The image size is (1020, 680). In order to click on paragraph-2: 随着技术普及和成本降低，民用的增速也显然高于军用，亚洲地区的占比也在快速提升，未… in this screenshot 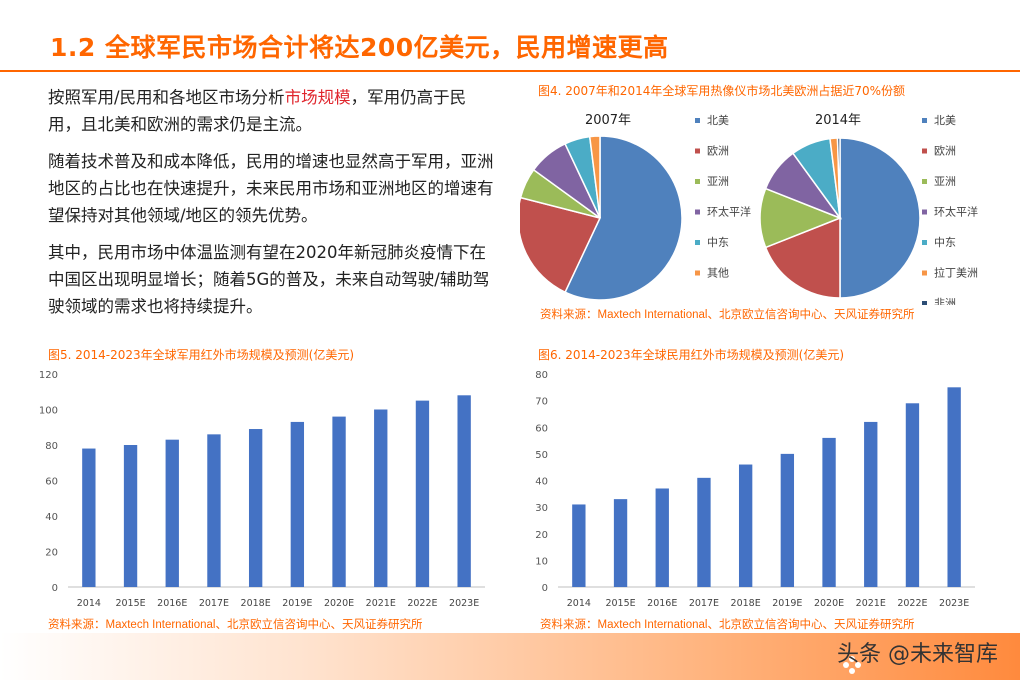, I will do `click(271, 188)`.